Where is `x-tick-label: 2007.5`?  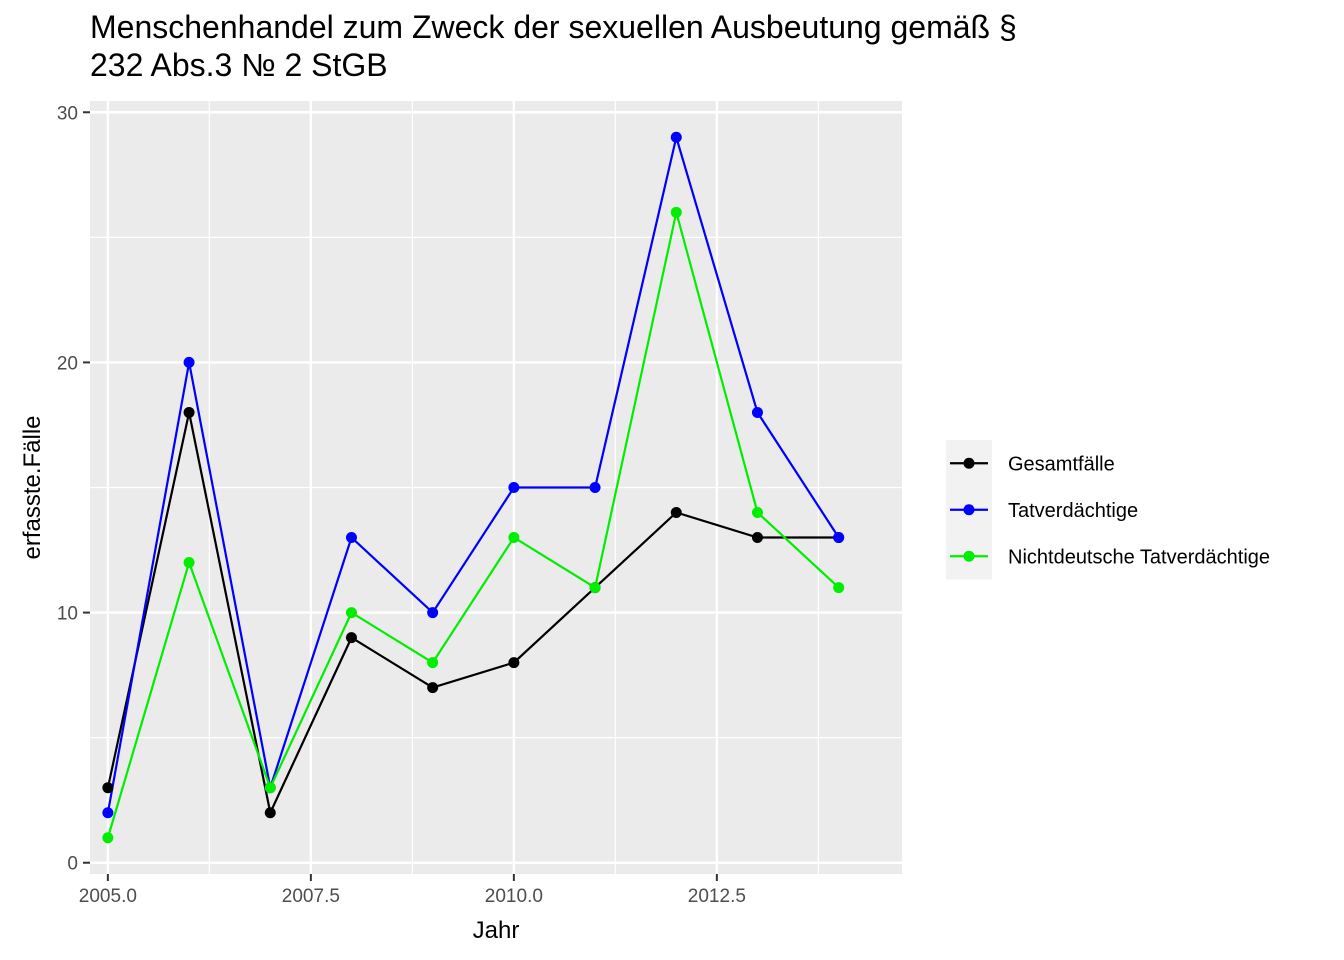
x-tick-label: 2007.5 is located at coordinates (311, 896).